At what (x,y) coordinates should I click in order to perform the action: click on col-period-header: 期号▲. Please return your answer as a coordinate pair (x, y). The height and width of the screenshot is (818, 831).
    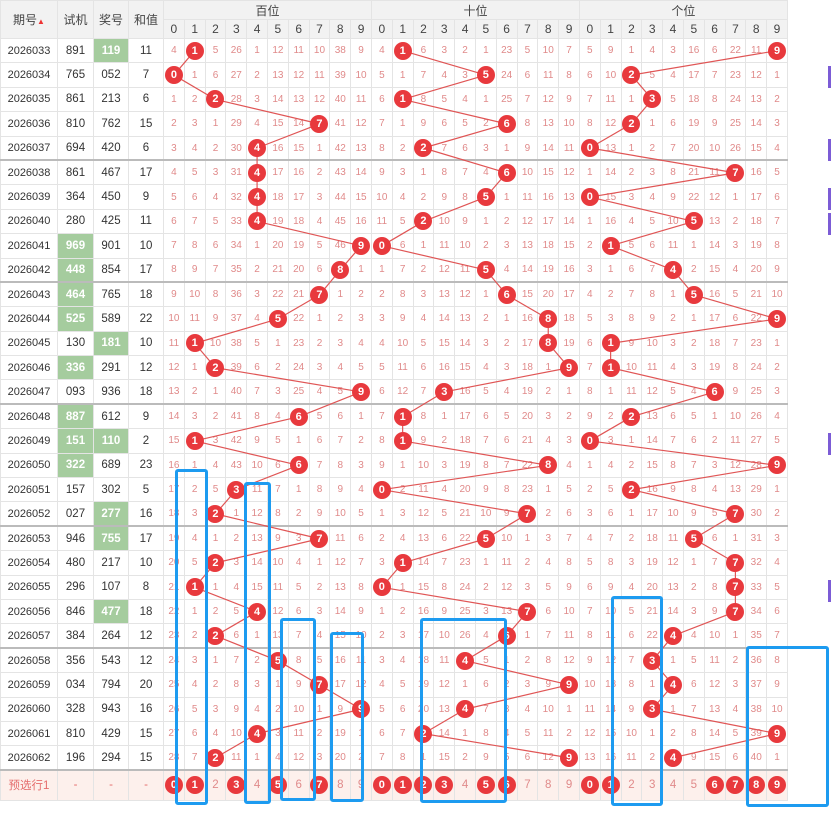
    Looking at the image, I should click on (29, 19).